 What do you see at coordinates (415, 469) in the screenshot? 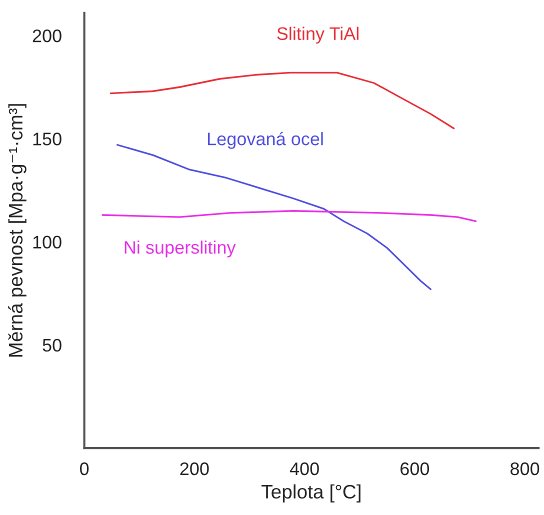
I see `x-tick-label: 600` at bounding box center [415, 469].